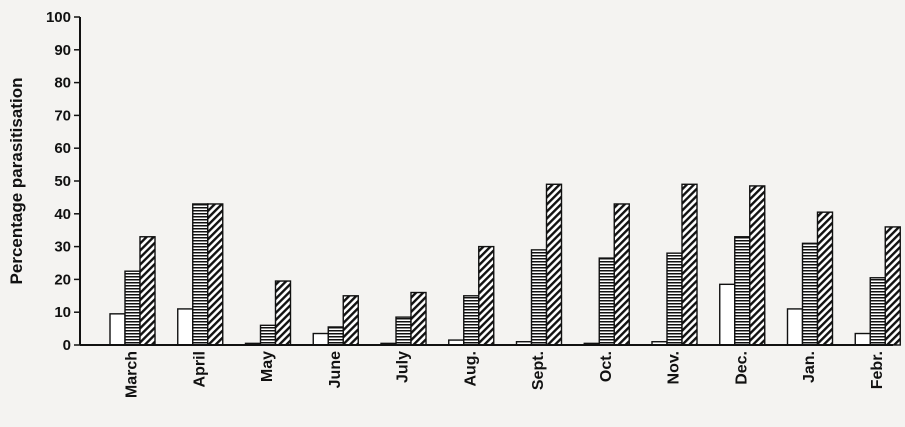 This screenshot has height=427, width=905. Describe the element at coordinates (199, 369) in the screenshot. I see `x-category-label: April` at that location.